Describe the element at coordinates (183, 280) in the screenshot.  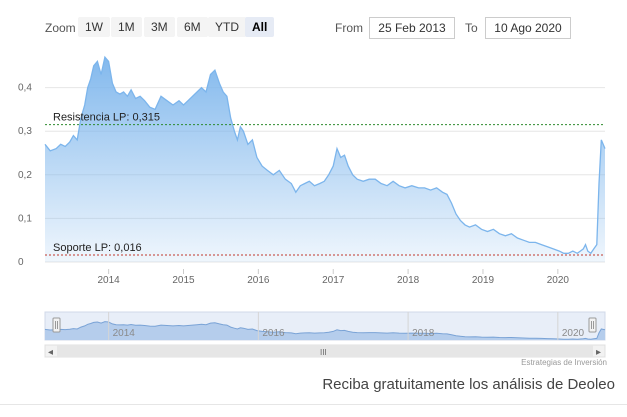
I see `x-tick-label: 2015` at that location.